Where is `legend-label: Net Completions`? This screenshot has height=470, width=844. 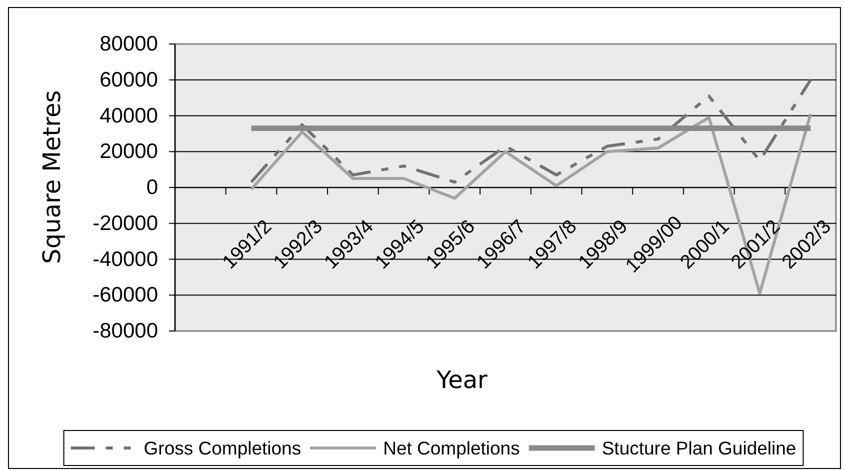
legend-label: Net Completions is located at coordinates (451, 448).